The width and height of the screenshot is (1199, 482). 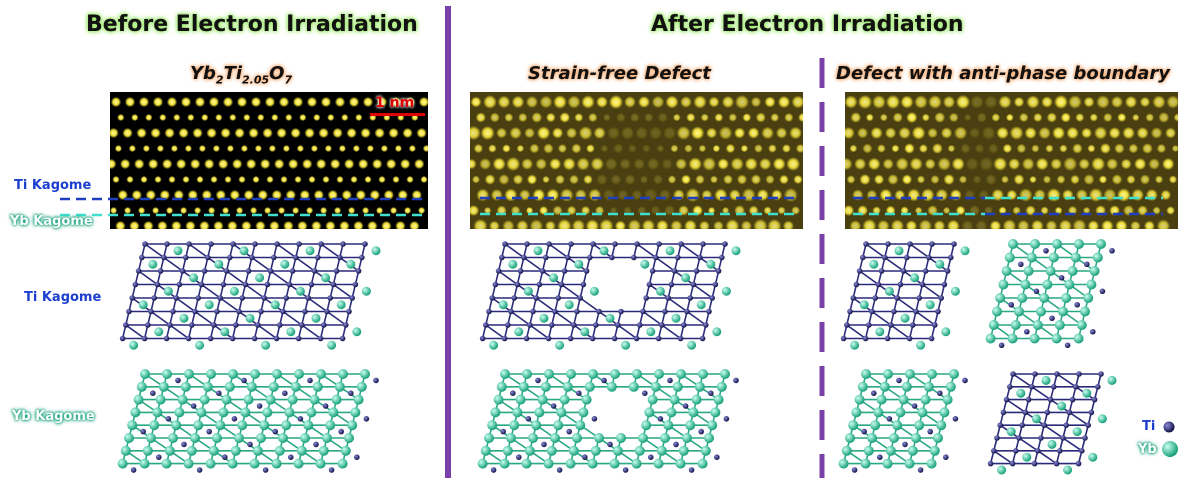 I want to click on legend-ti-label: Ti, so click(x=1149, y=426).